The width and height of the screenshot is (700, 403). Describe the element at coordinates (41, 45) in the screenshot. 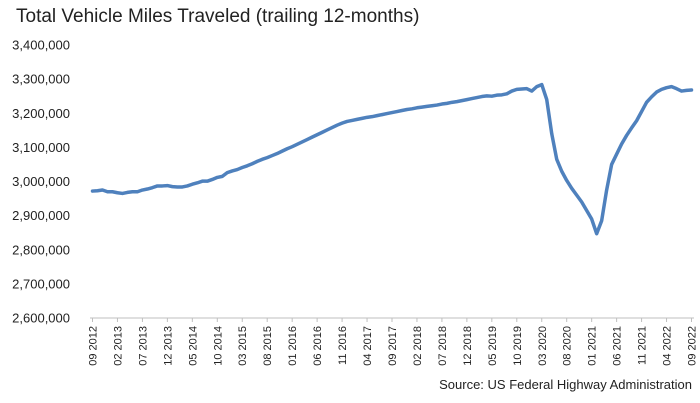

I see `y-tick-label: 3,400,000` at that location.